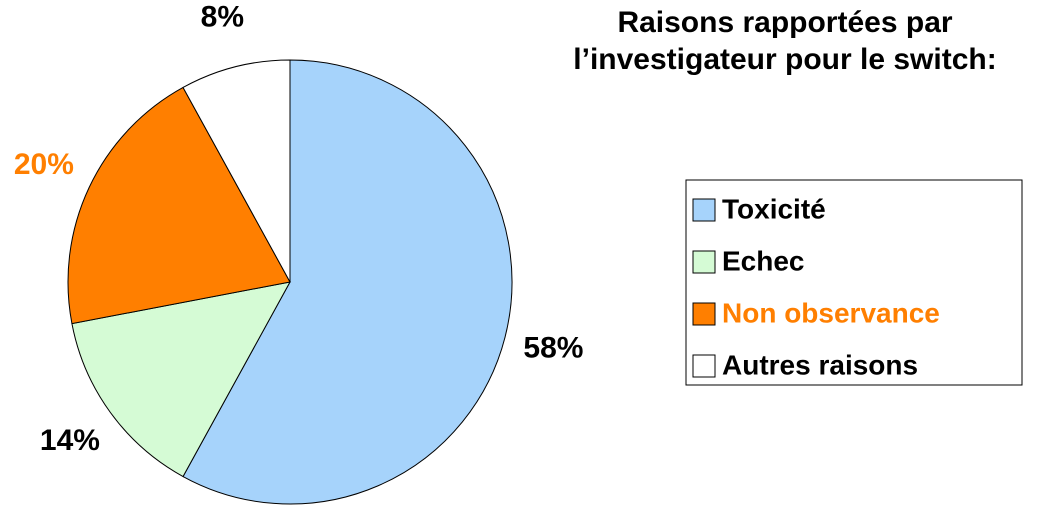 The height and width of the screenshot is (506, 1048). Describe the element at coordinates (553, 348) in the screenshot. I see `data-label: 58%` at that location.